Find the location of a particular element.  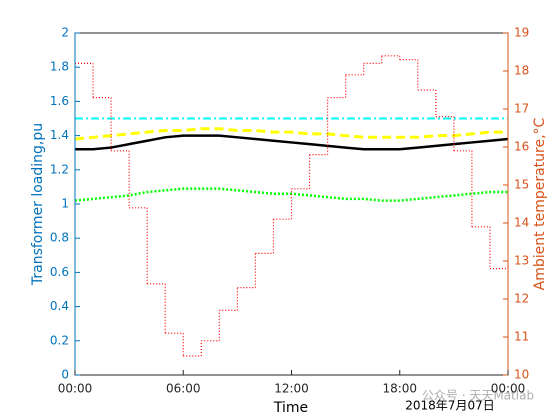

y2-tick-label: 14 is located at coordinates (521, 223).